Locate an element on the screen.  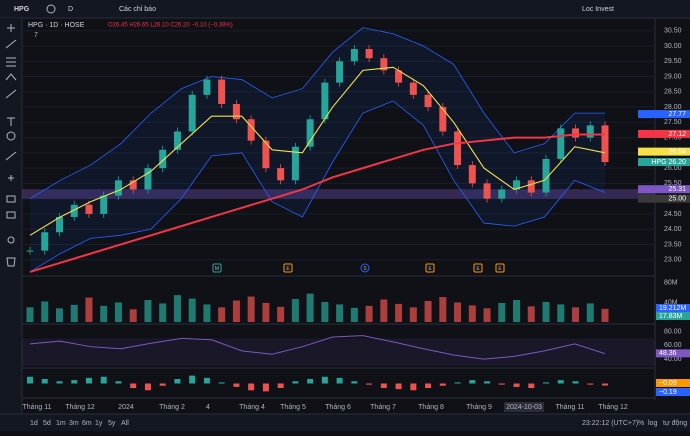
support-zone is located at coordinates (338, 194).